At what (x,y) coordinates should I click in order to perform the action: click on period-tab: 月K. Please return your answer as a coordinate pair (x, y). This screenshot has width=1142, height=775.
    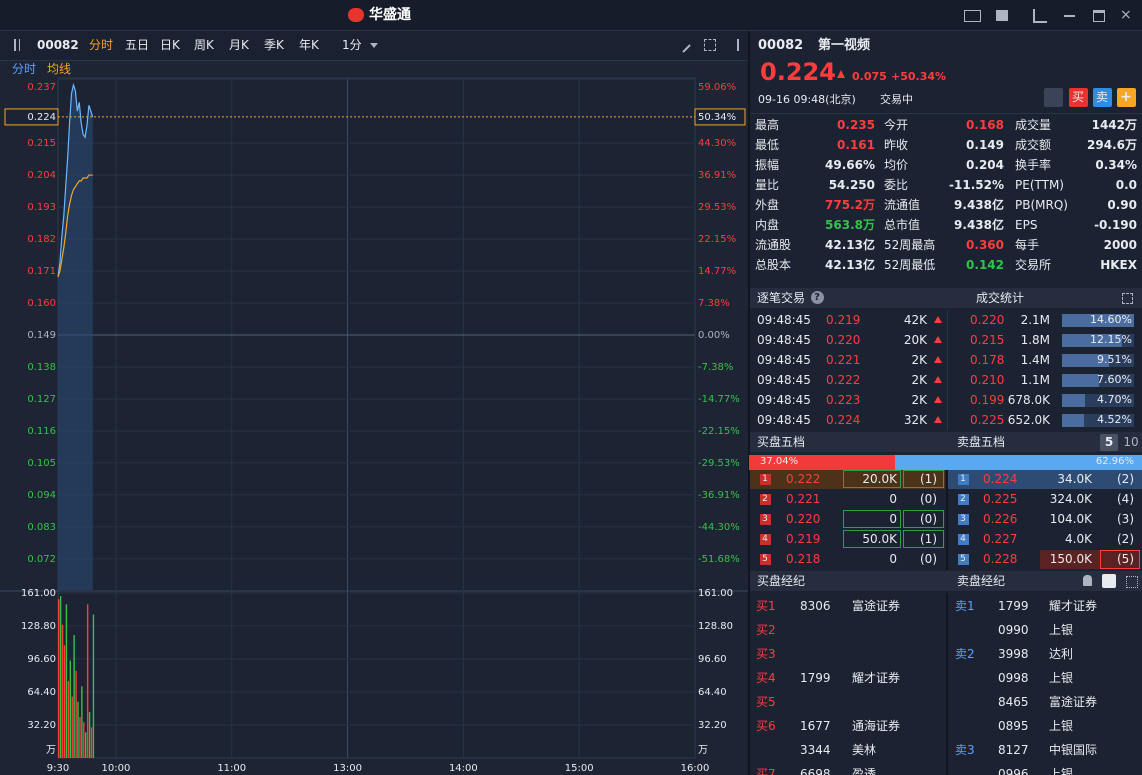
    Looking at the image, I should click on (239, 45).